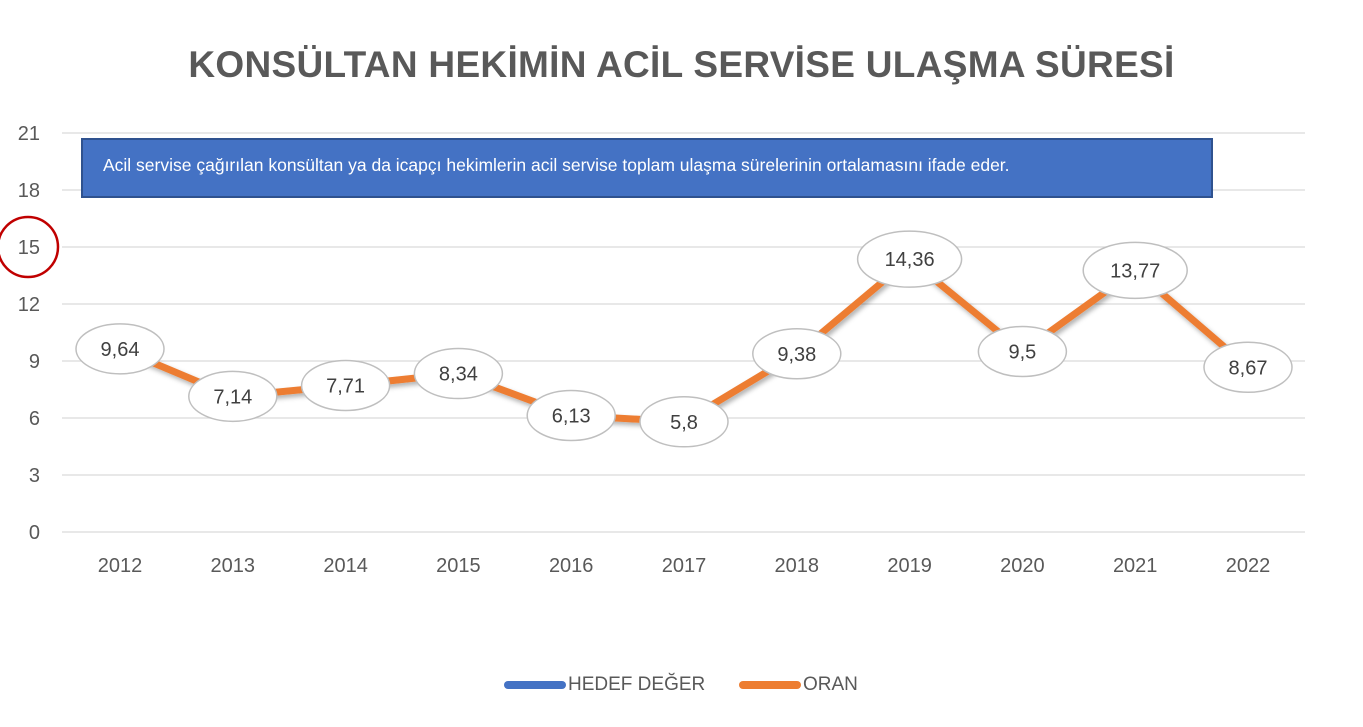 The height and width of the screenshot is (727, 1363). I want to click on legend-item-hedef: HEDEF DEĞER, so click(604, 685).